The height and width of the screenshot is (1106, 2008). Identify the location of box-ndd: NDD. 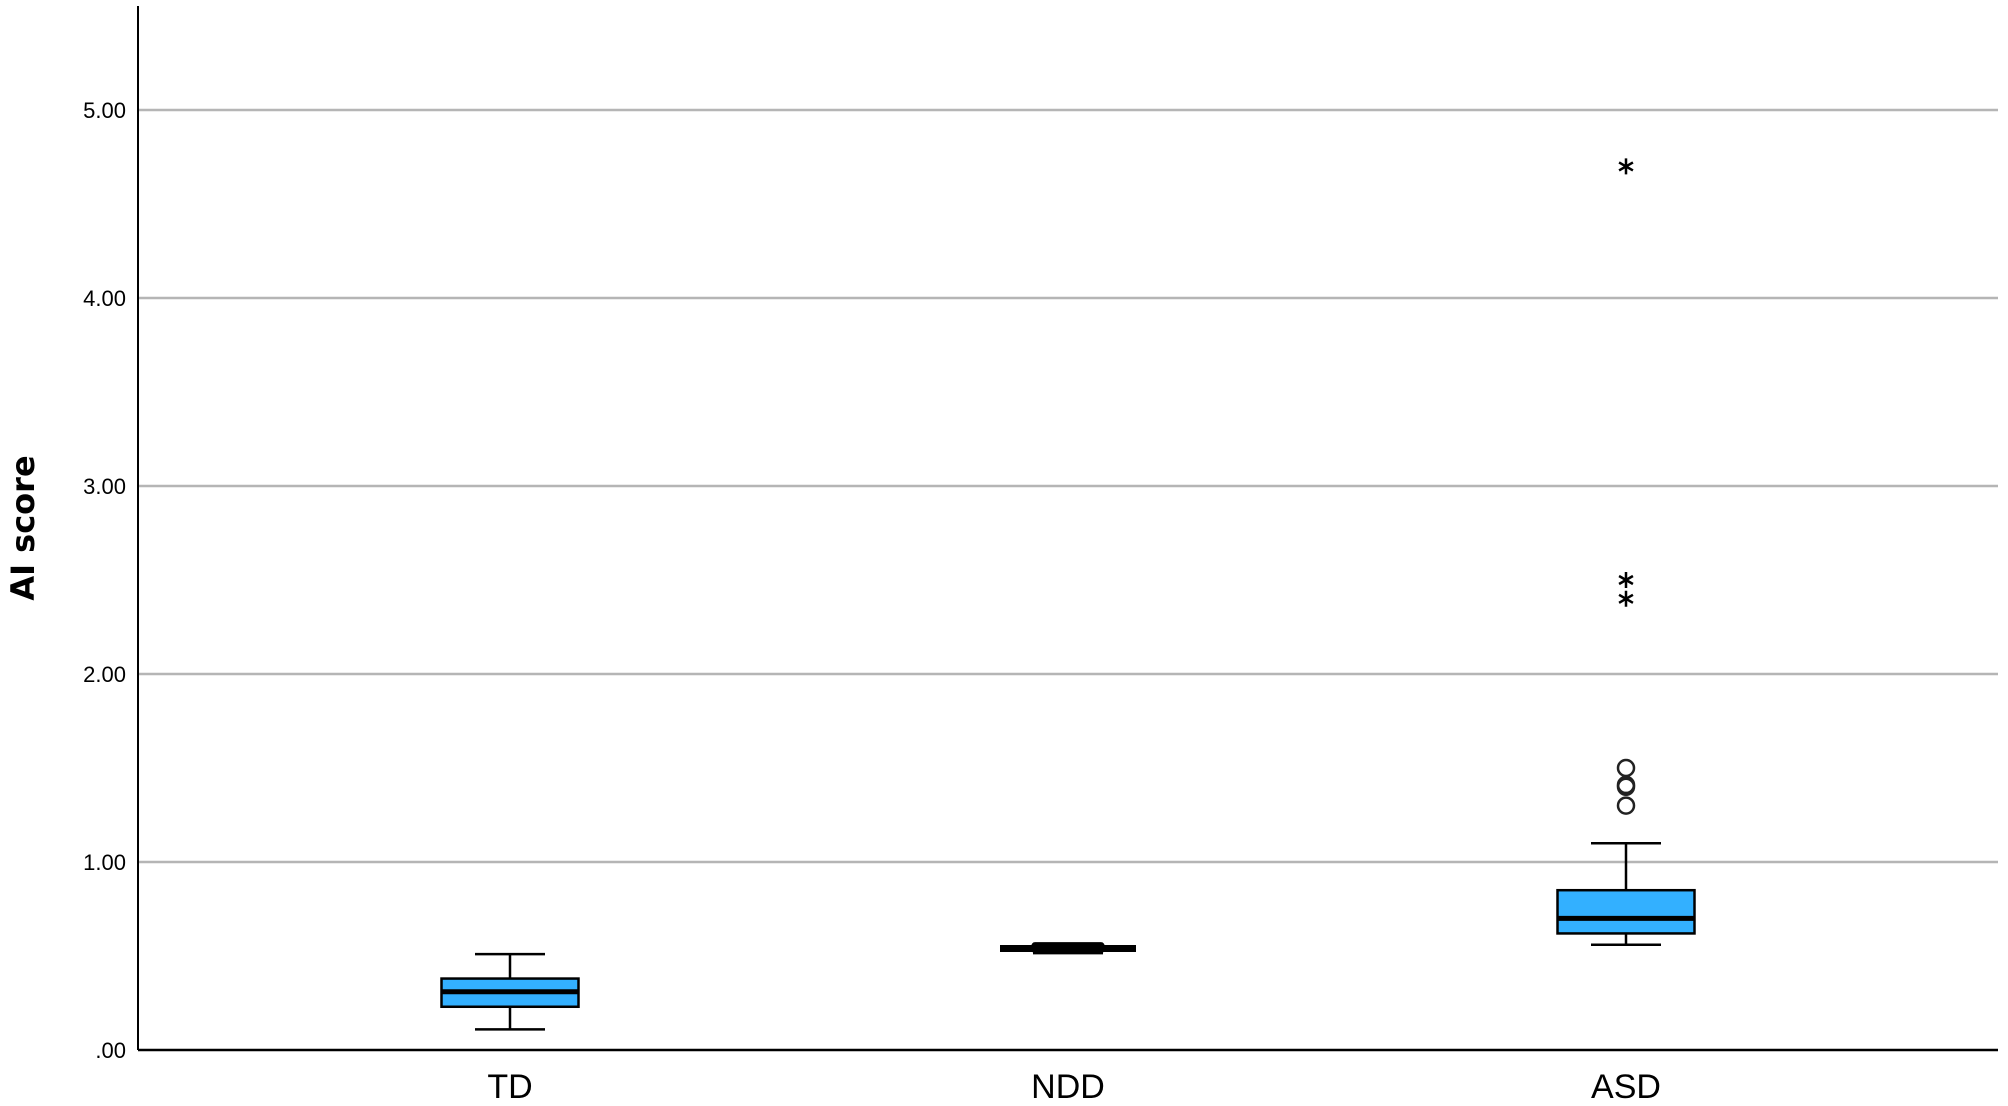
(1068, 1024).